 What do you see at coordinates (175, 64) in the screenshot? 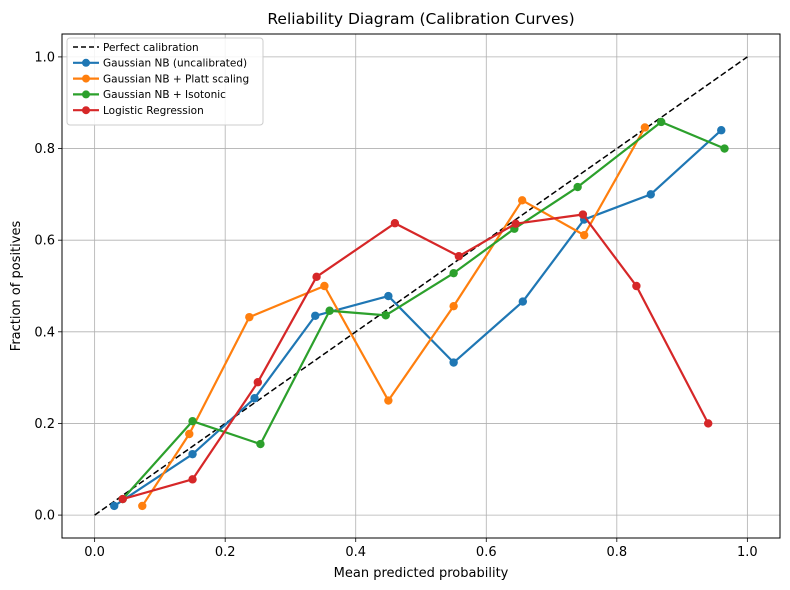
I see `legend-entry-label: Gaussian NB (uncalibrated)` at bounding box center [175, 64].